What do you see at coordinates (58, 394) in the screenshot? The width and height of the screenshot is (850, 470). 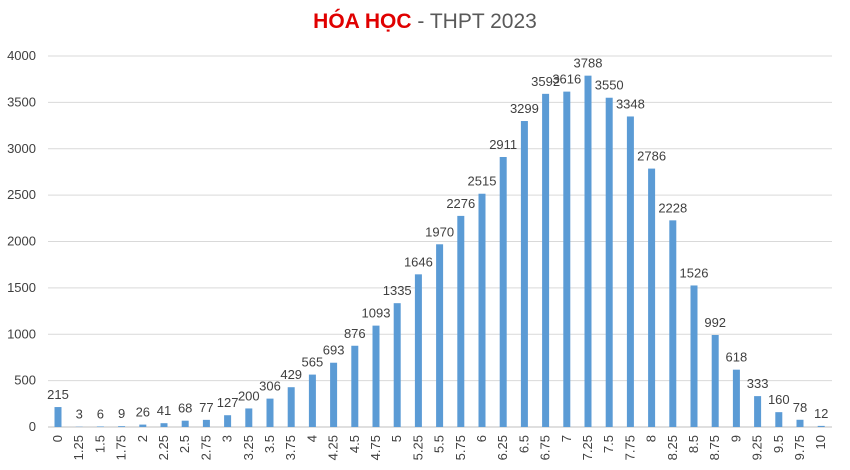 I see `data-label: 215` at bounding box center [58, 394].